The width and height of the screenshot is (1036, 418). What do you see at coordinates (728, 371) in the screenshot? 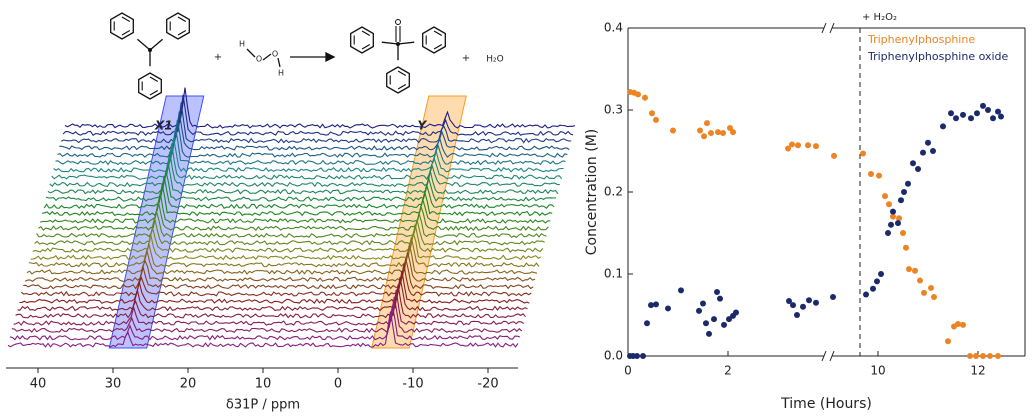
I see `x-tick-label: 2` at bounding box center [728, 371].